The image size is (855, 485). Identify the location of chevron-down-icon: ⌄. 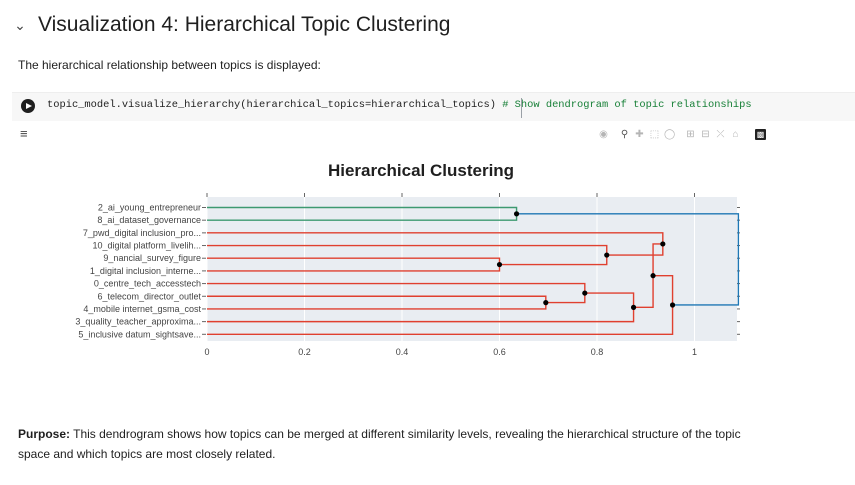
(20, 25).